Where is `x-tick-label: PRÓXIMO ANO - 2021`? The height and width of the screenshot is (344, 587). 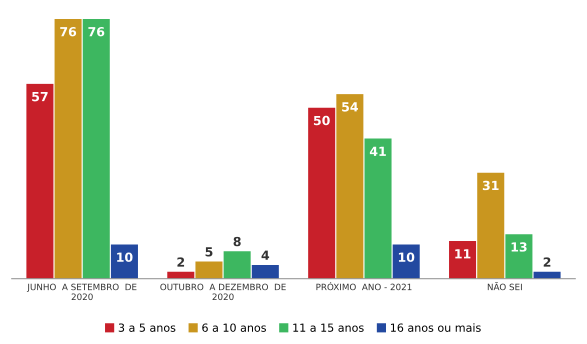
x-tick-label: PRÓXIMO ANO - 2021 is located at coordinates (364, 286).